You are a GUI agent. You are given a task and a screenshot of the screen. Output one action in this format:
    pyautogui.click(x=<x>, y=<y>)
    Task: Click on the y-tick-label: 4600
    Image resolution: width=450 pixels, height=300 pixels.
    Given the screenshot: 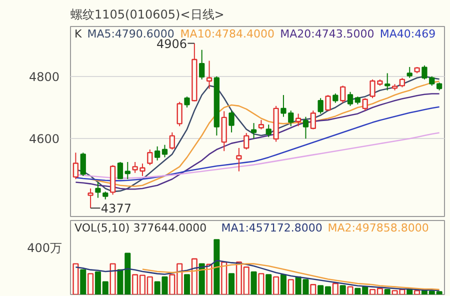 What is the action you would take?
    pyautogui.click(x=44, y=139)
    